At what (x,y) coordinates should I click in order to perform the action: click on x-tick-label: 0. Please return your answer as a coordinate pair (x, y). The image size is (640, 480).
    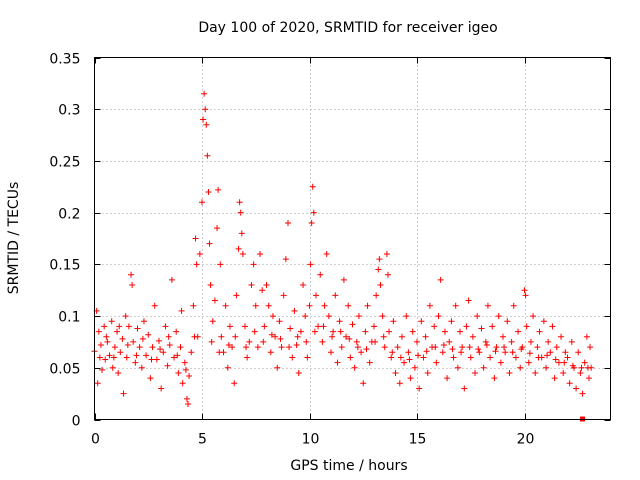
    Looking at the image, I should click on (95, 440).